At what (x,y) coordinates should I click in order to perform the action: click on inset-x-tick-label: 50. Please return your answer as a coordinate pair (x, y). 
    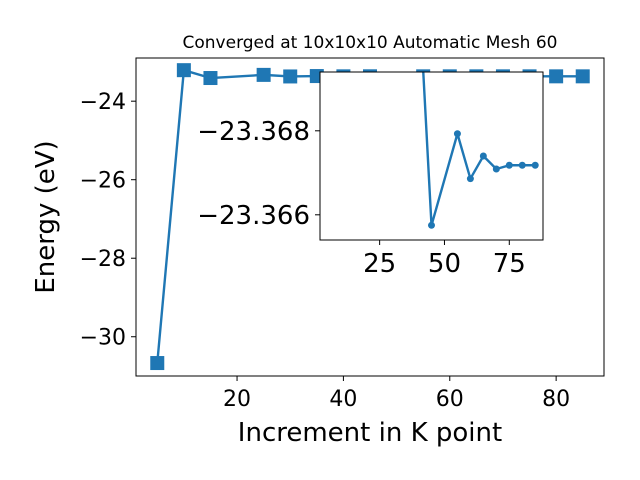
    Looking at the image, I should click on (444, 264).